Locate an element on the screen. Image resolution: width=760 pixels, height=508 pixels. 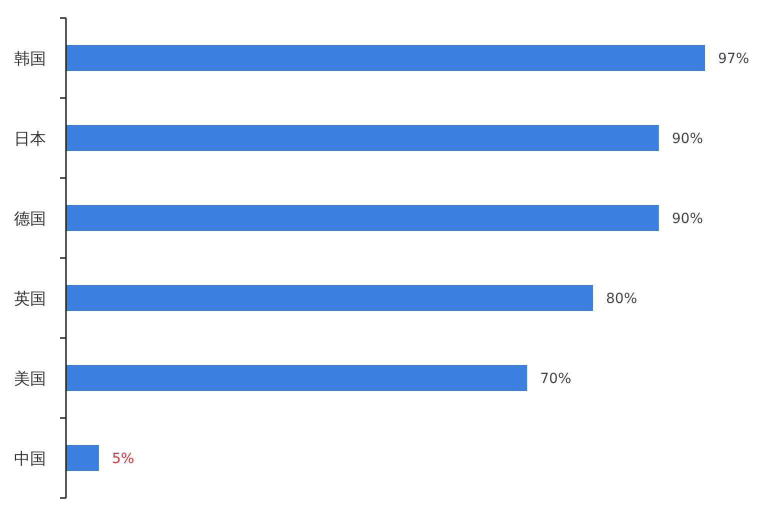
annotation: 5% is located at coordinates (123, 459).